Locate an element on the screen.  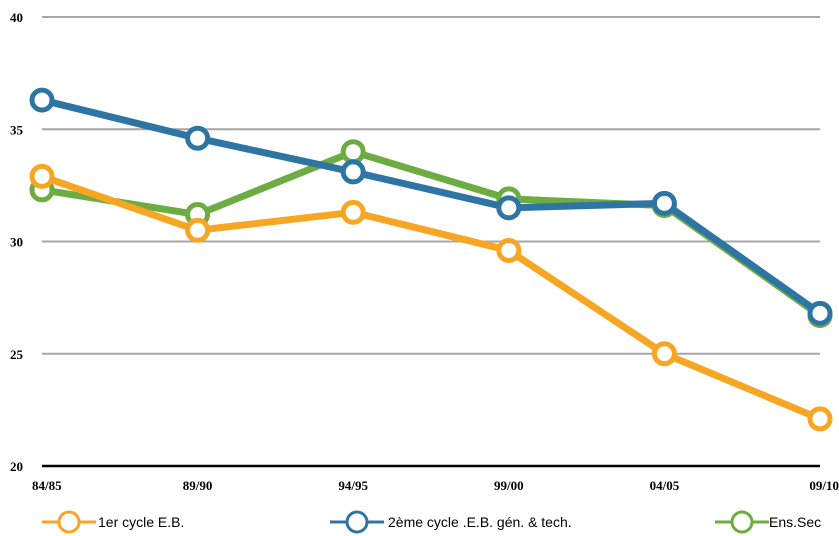
legend-item: 2ème cycle .E.B. gén. & tech. is located at coordinates (451, 522).